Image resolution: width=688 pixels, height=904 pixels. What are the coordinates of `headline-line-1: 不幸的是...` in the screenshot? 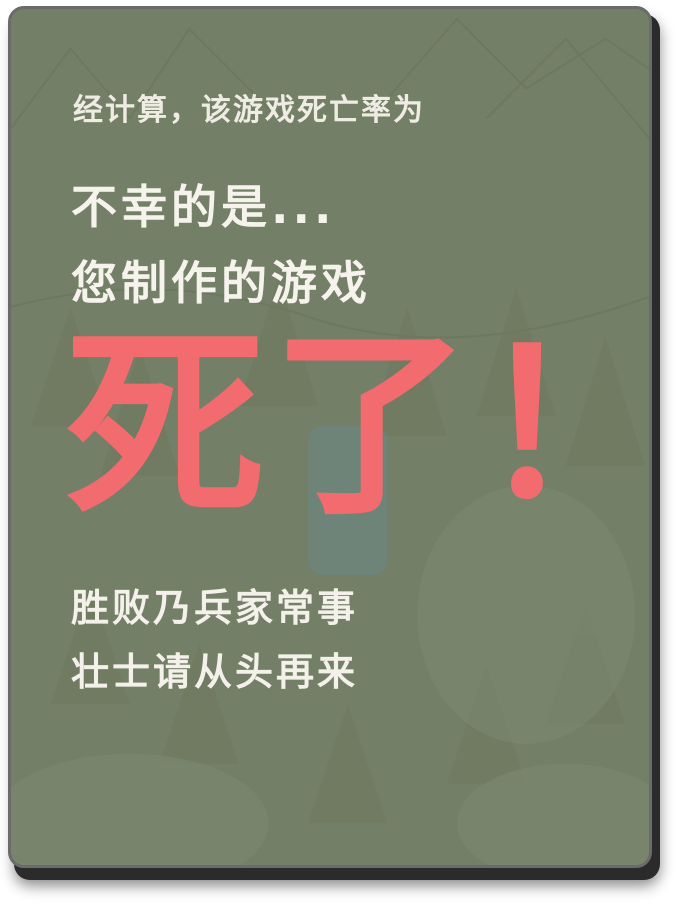 It's located at (203, 207).